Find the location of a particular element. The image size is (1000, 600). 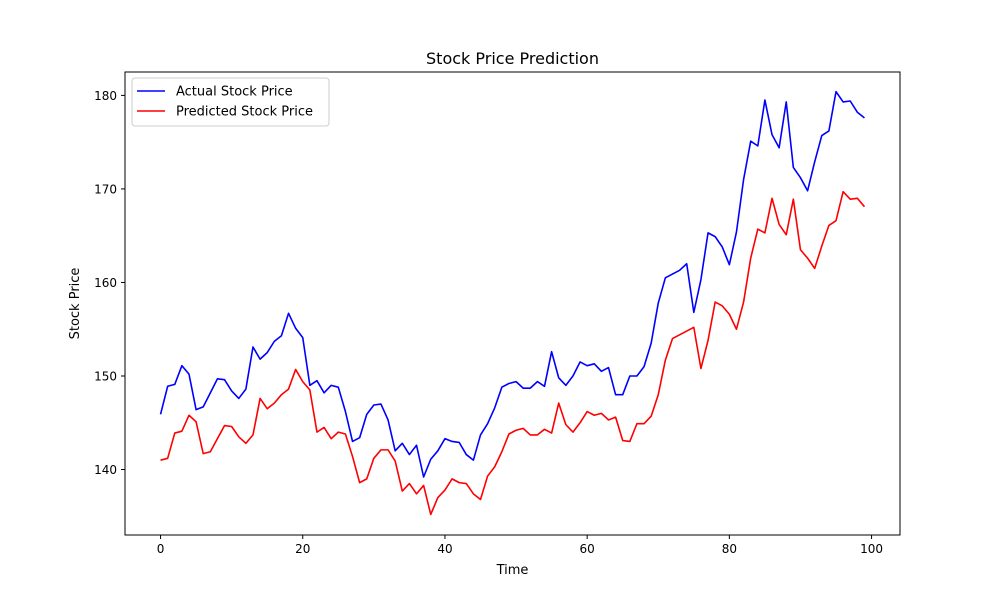

x-tick-label: 80 is located at coordinates (729, 549).